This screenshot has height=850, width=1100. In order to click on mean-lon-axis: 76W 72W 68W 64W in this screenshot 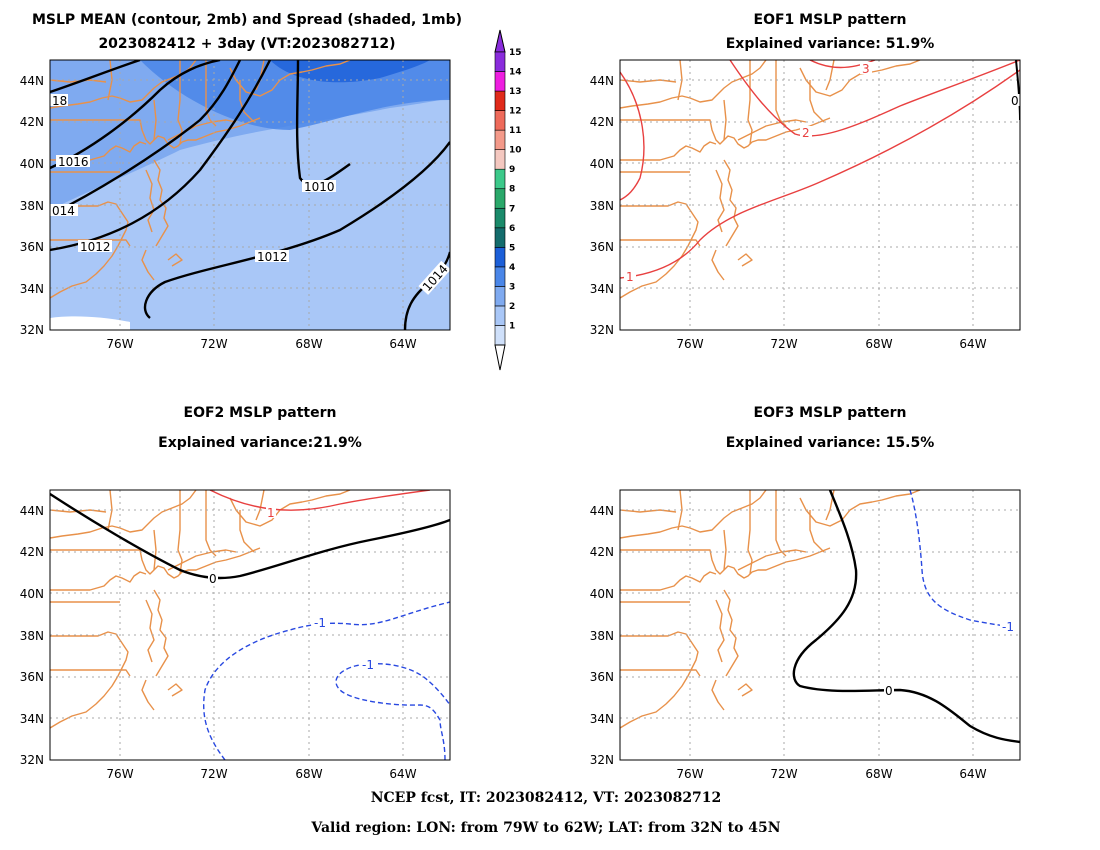, I will do `click(261, 344)`.